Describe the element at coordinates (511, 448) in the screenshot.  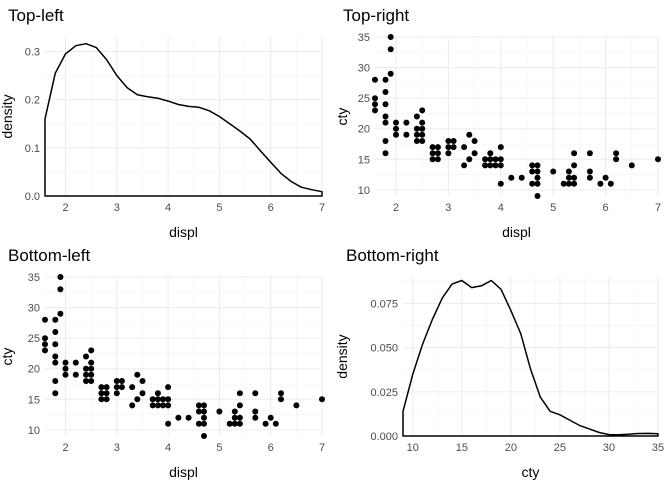
I see `x-tick-label: 20` at that location.